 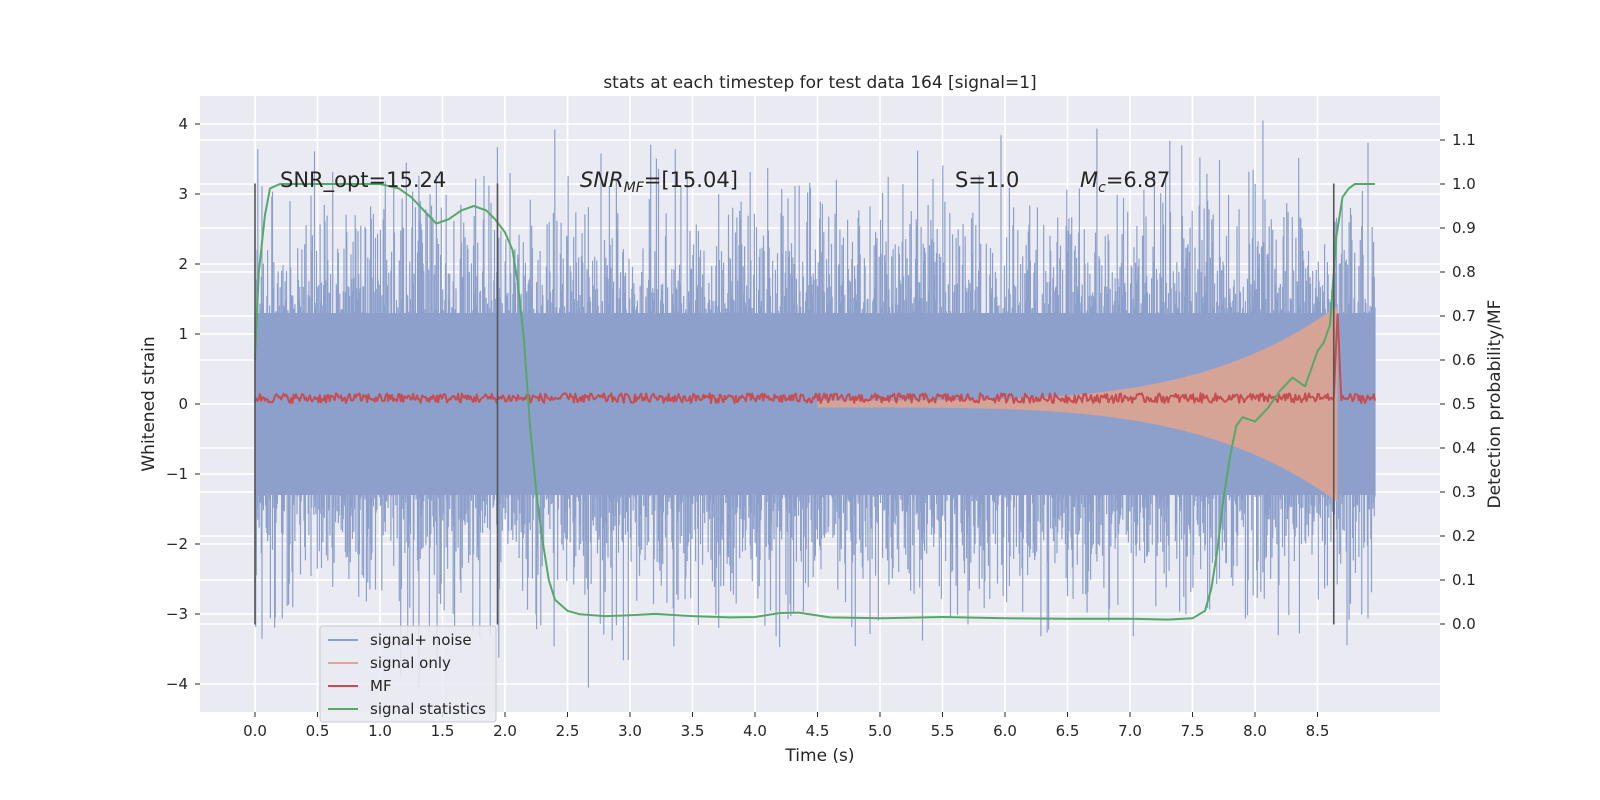 What do you see at coordinates (568, 731) in the screenshot?
I see `x-tick-label: 2.5` at bounding box center [568, 731].